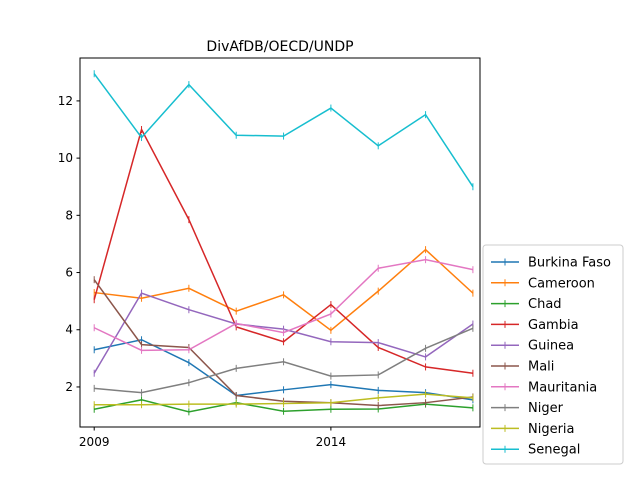  What do you see at coordinates (551, 346) in the screenshot?
I see `legend-label: Guinea` at bounding box center [551, 346].